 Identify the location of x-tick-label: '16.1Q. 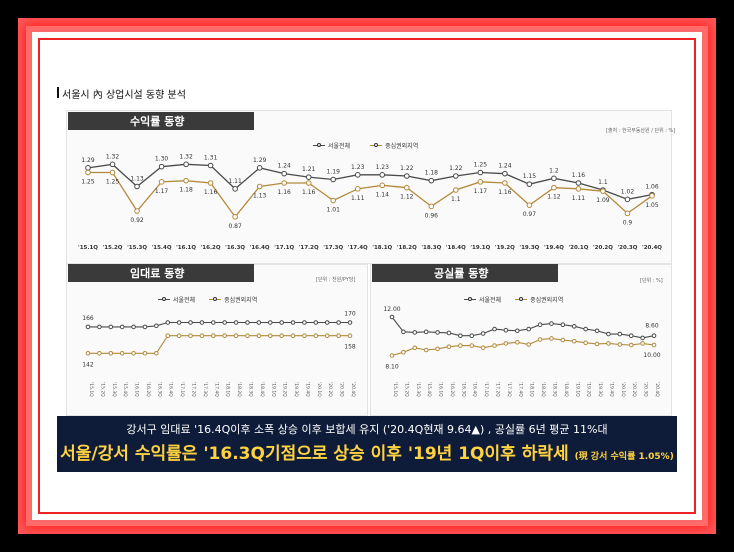
(441, 389).